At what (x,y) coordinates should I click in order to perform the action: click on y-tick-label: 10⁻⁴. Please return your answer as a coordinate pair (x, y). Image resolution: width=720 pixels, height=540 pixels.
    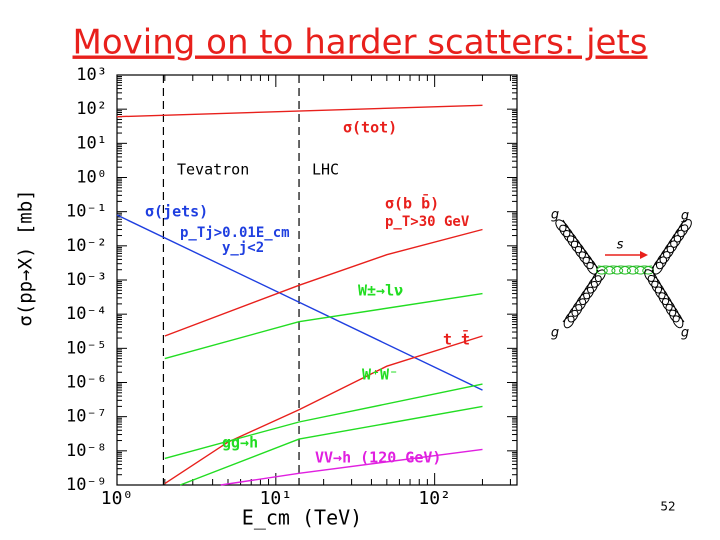
    Looking at the image, I should click on (86, 314).